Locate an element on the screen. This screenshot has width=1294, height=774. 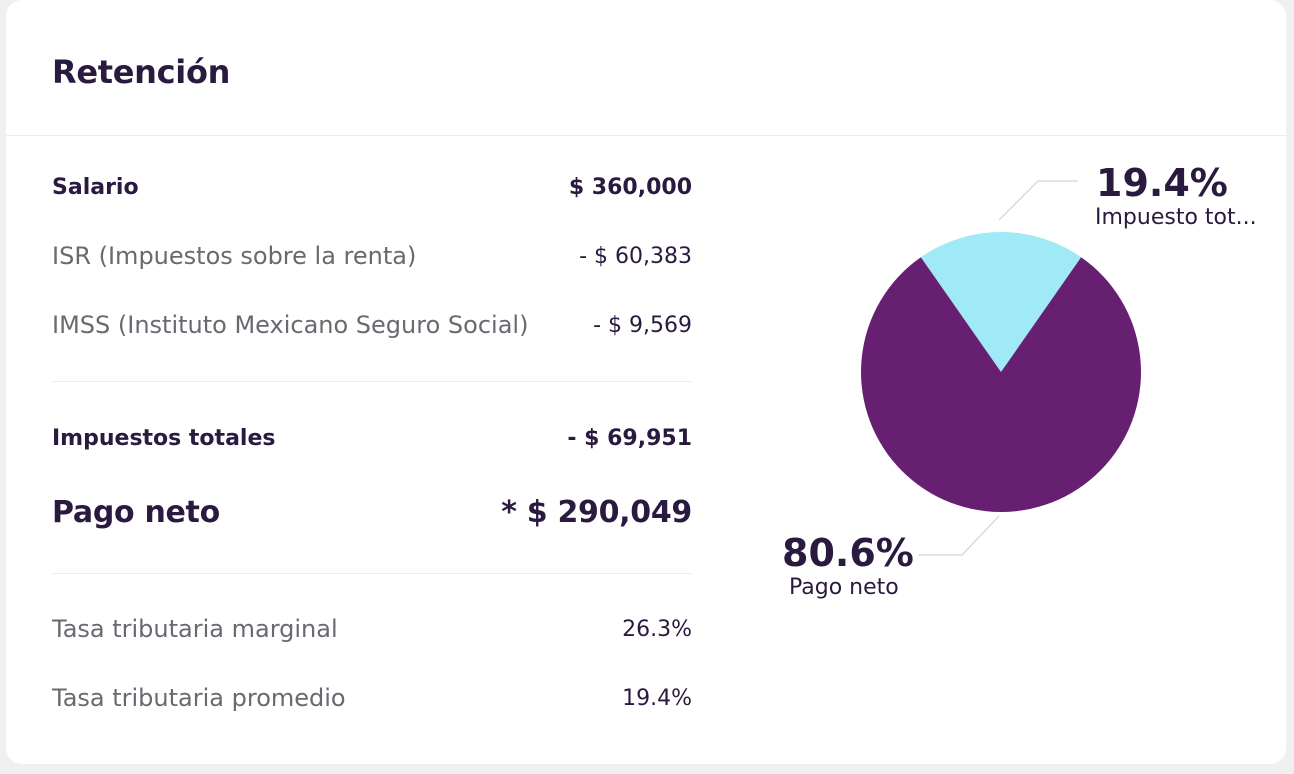
average-rate-value: 19.4% is located at coordinates (657, 698).